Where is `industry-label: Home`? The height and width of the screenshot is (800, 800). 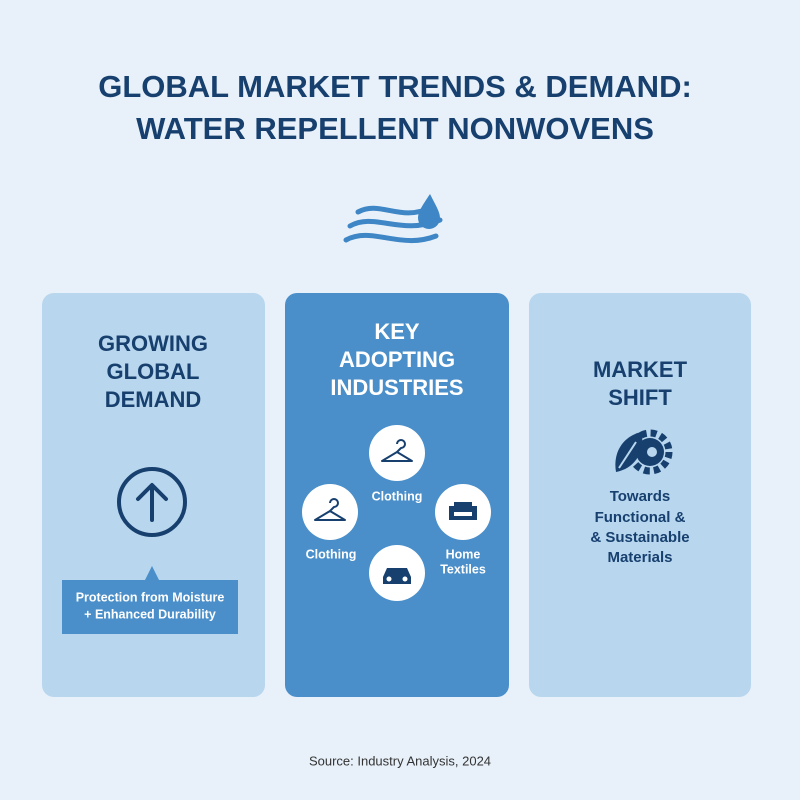
industry-label: Home is located at coordinates (463, 554).